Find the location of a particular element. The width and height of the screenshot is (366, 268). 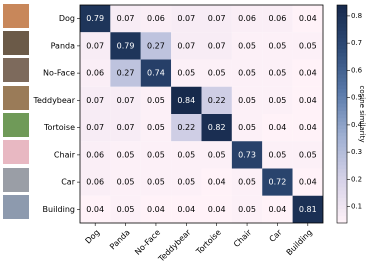

y-tick-label: Panda is located at coordinates (63, 45).